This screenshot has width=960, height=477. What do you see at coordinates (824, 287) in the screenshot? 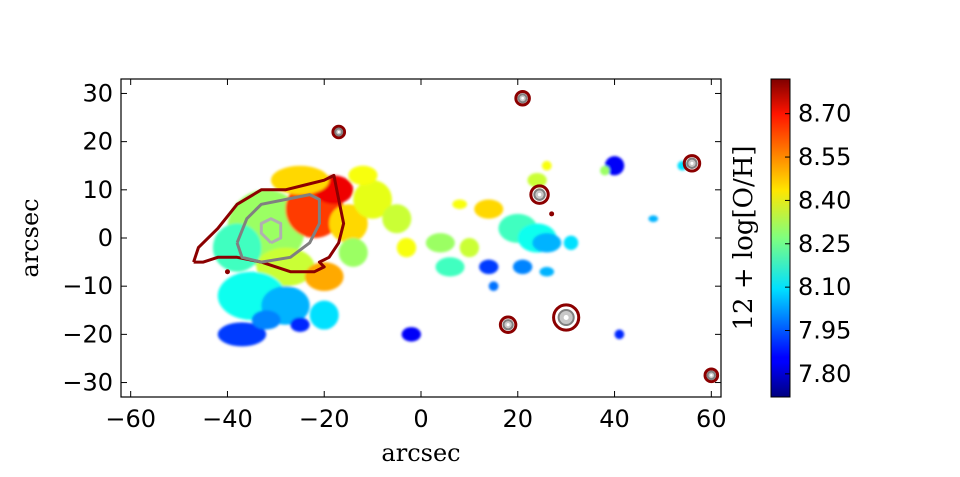
I see `colorbar-tick-label-4: 8.10` at bounding box center [824, 287].